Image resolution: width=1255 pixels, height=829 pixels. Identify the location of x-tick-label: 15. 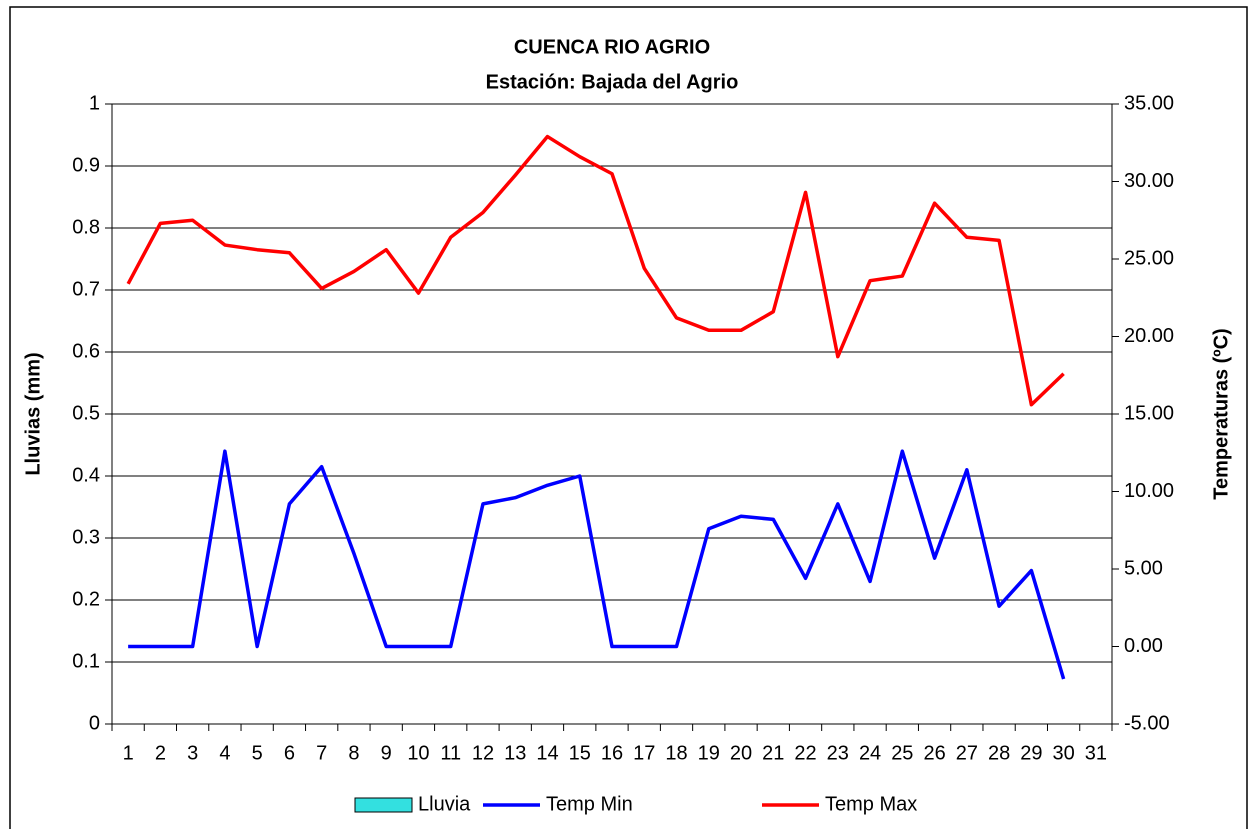
(580, 753).